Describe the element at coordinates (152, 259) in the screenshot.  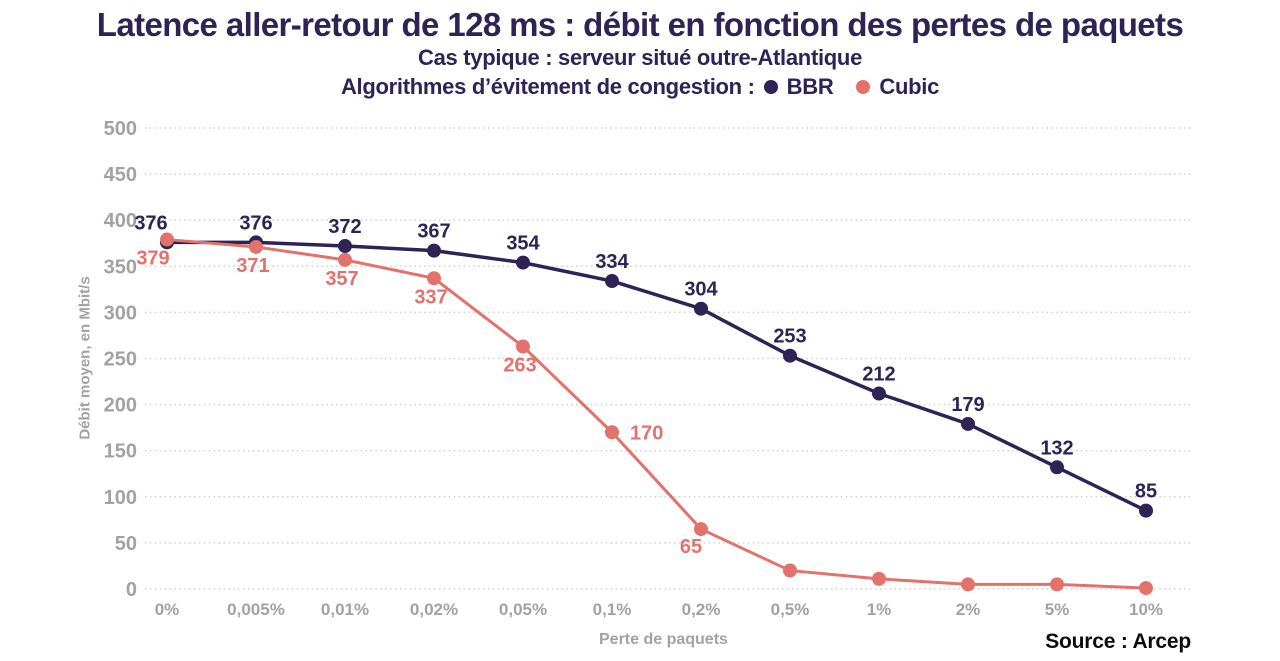
I see `cubic-point-label: 379` at that location.